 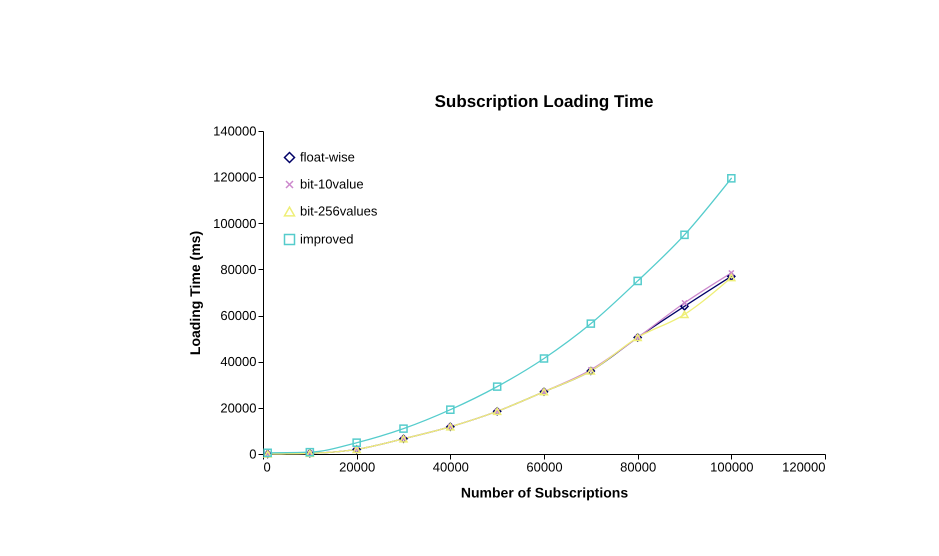 What do you see at coordinates (234, 131) in the screenshot?
I see `y-tick-label: 140000` at bounding box center [234, 131].